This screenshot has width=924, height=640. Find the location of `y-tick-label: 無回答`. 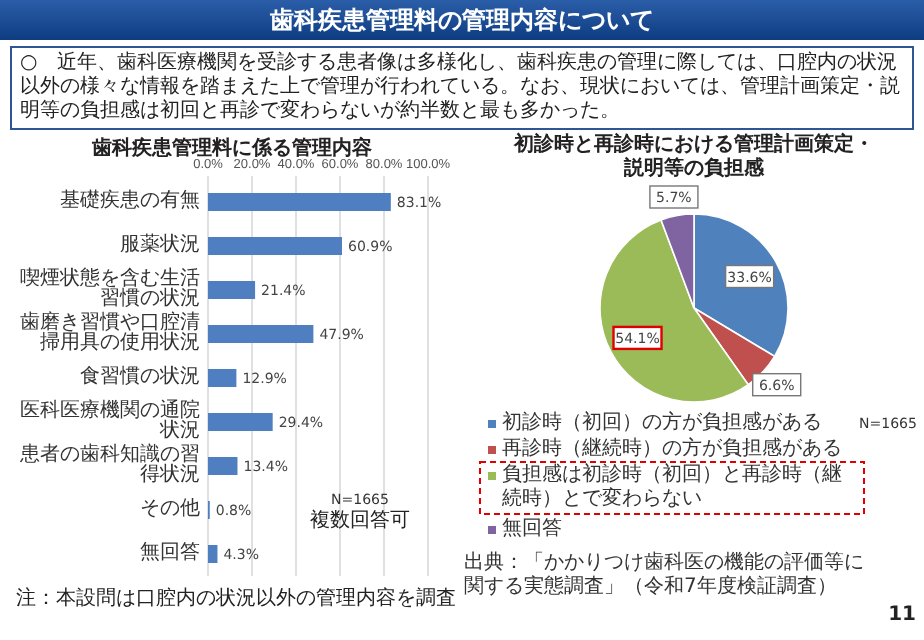

y-tick-label: 無回答 is located at coordinates (169, 553).